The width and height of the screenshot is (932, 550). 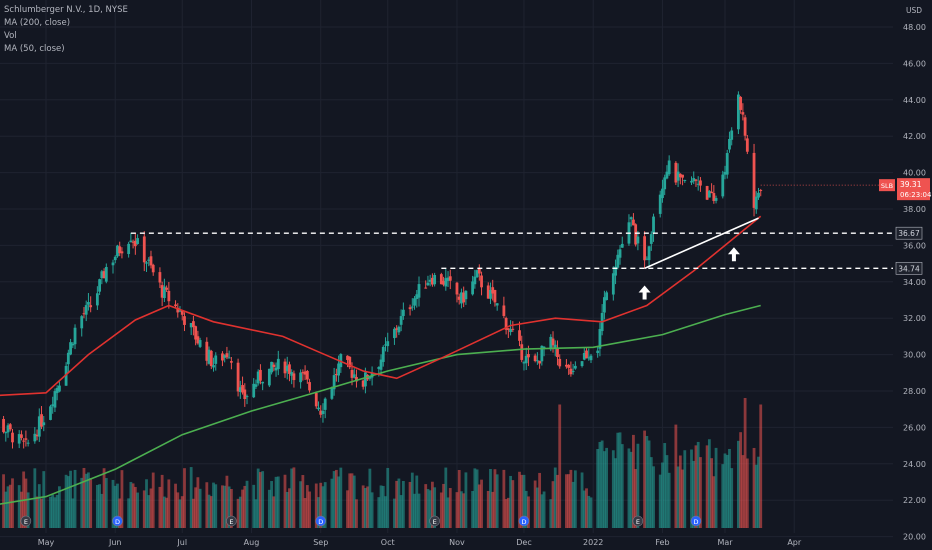 I want to click on symbol-title: Schlumberger N.V., 1D, NYSE, so click(x=66, y=10).